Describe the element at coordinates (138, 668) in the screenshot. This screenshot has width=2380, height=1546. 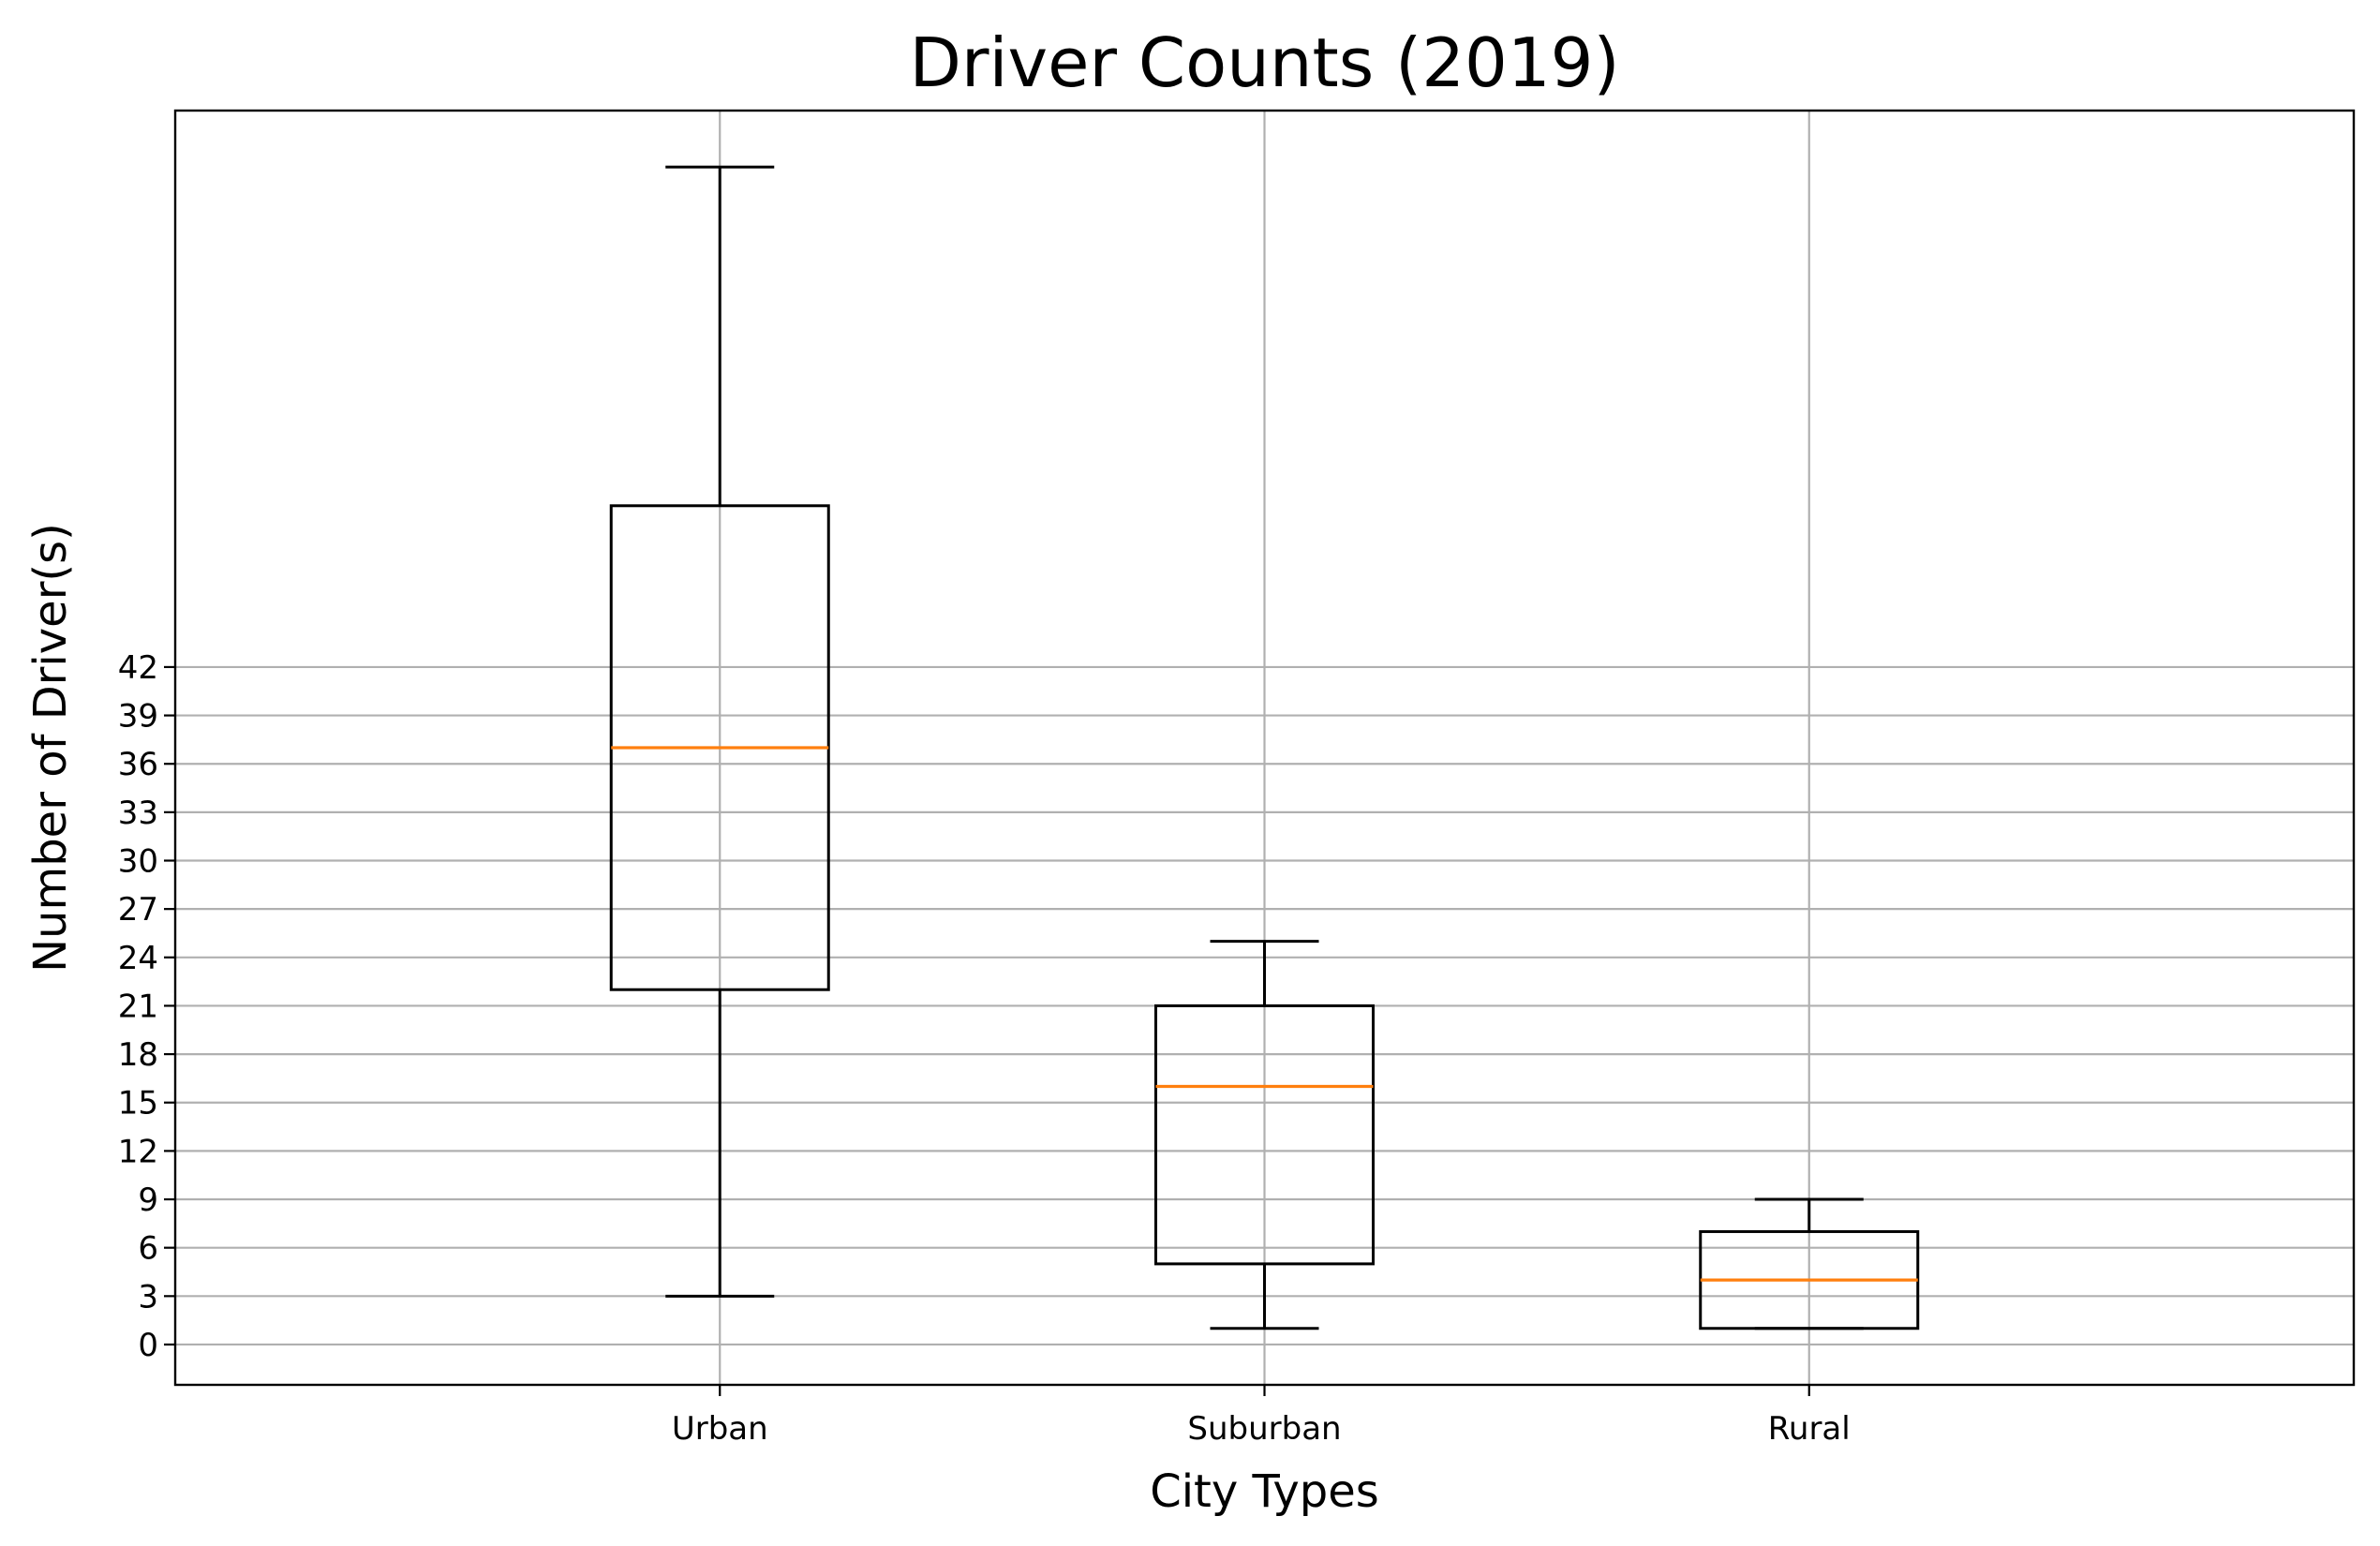
I see `y-tick-label: 42` at that location.